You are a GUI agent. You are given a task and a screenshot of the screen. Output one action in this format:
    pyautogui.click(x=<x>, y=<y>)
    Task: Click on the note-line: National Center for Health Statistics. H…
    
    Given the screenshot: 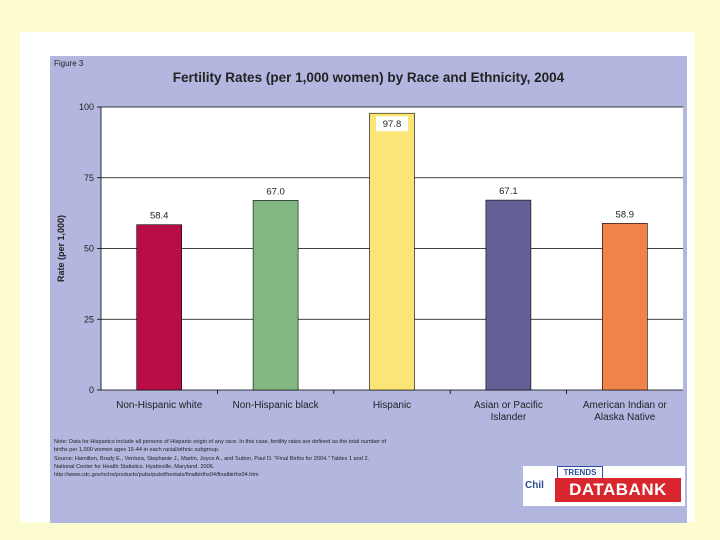 What is the action you would take?
    pyautogui.click(x=134, y=466)
    